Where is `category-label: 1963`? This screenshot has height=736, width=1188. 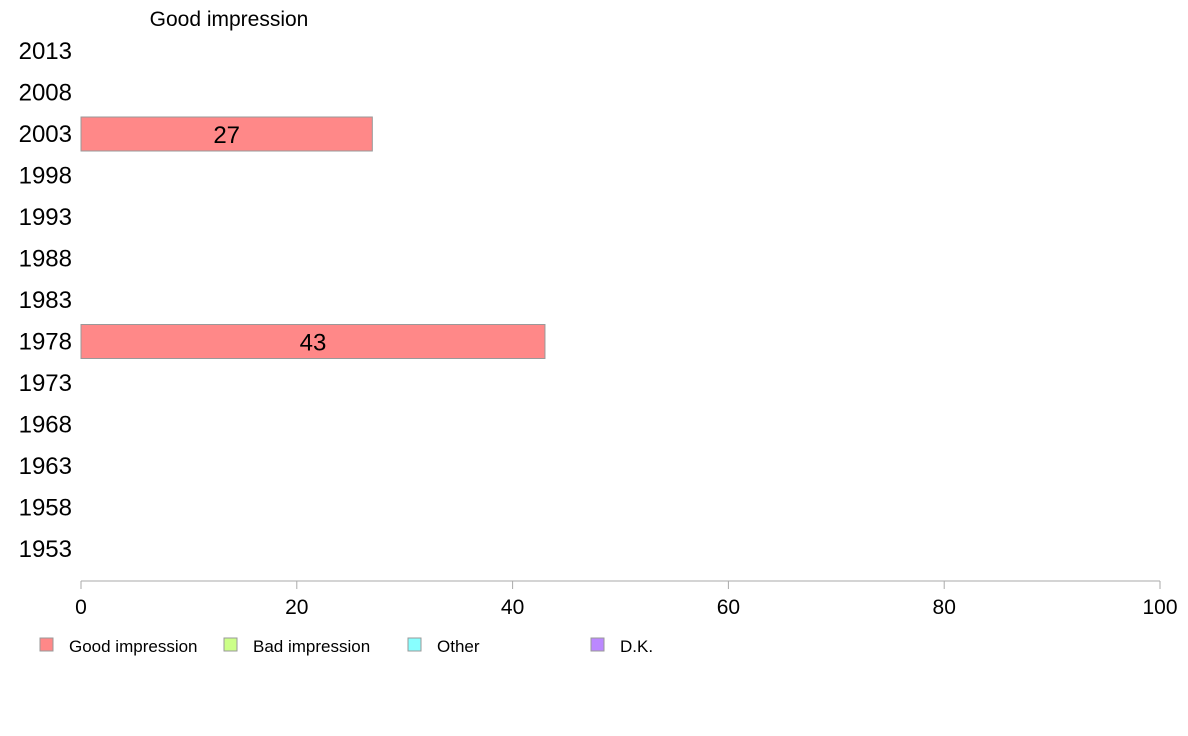
category-label: 1963 is located at coordinates (45, 466).